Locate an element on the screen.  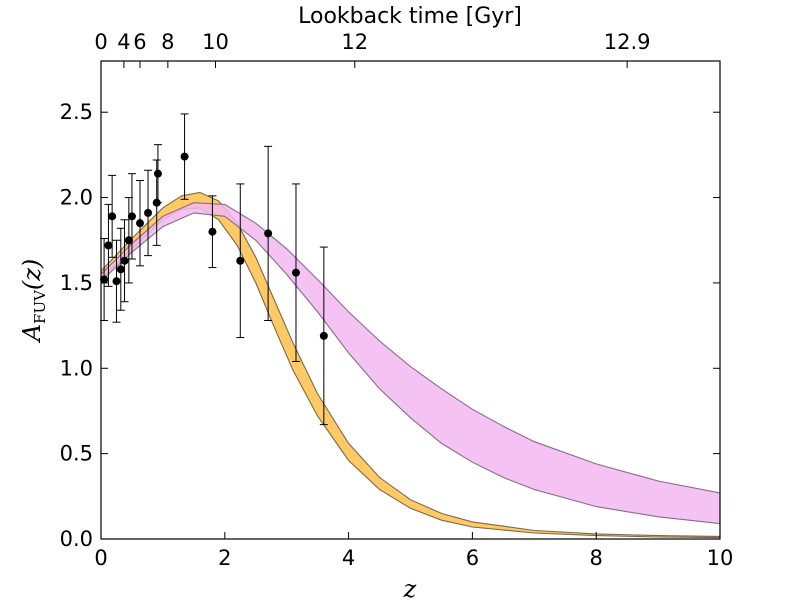
top-tick-label: 0 is located at coordinates (100, 42).